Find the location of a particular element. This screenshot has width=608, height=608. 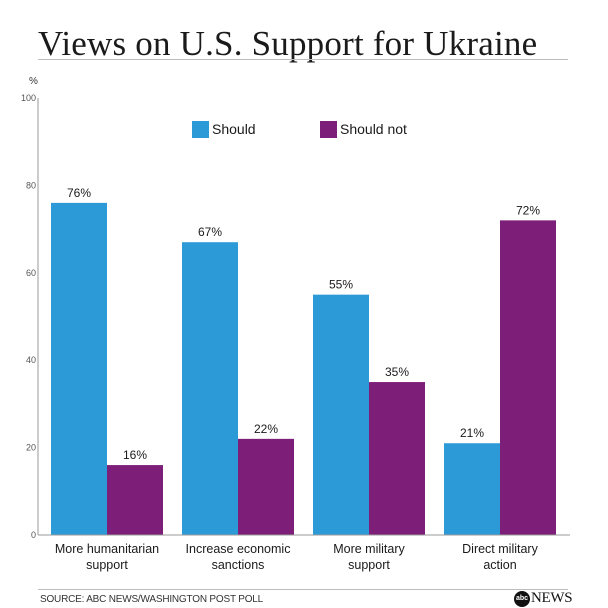

x-category-label: More military is located at coordinates (369, 549).